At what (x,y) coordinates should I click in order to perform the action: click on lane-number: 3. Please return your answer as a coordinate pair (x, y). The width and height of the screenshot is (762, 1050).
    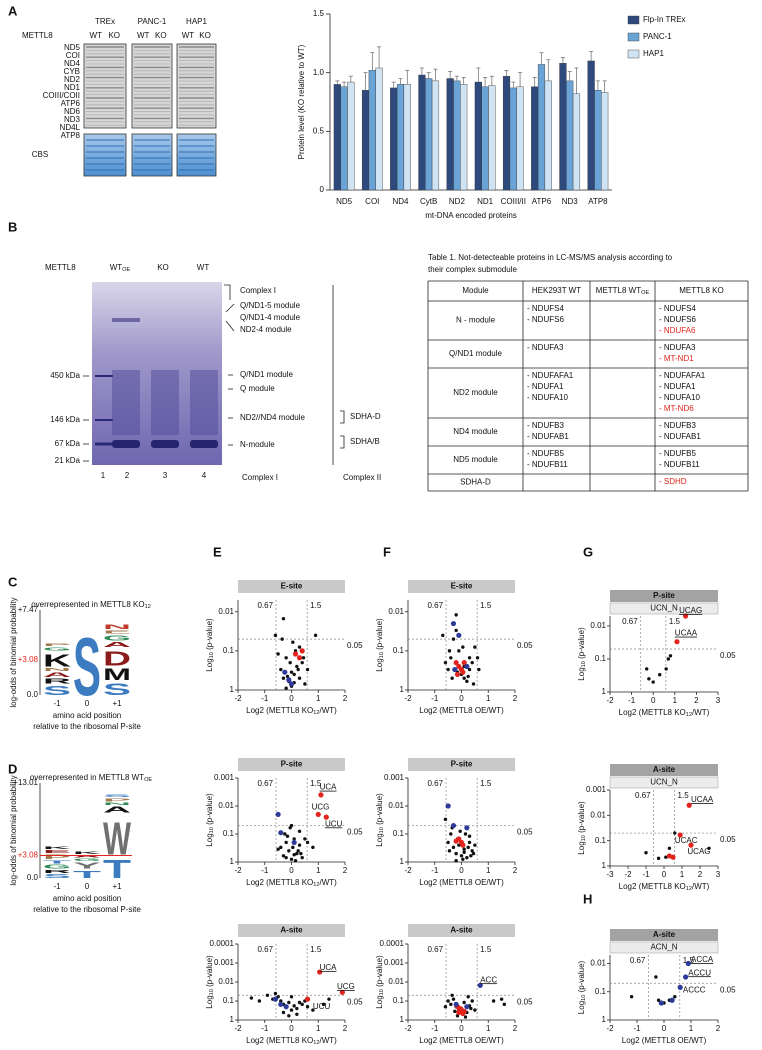
    Looking at the image, I should click on (165, 475).